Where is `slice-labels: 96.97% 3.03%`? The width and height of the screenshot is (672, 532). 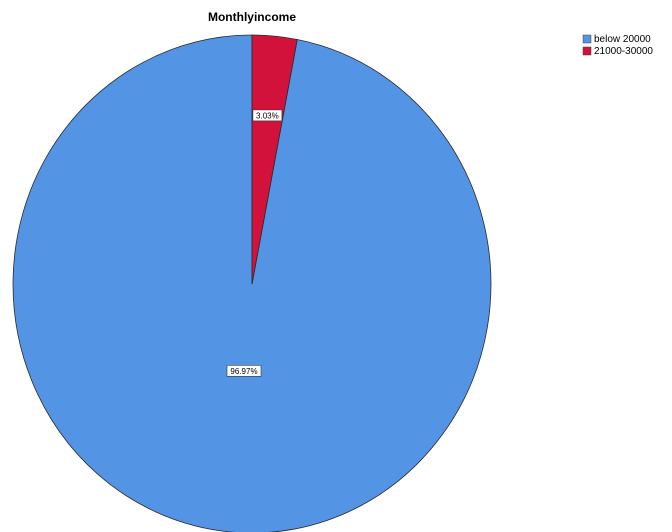 slice-labels: 96.97% 3.03% is located at coordinates (254, 243).